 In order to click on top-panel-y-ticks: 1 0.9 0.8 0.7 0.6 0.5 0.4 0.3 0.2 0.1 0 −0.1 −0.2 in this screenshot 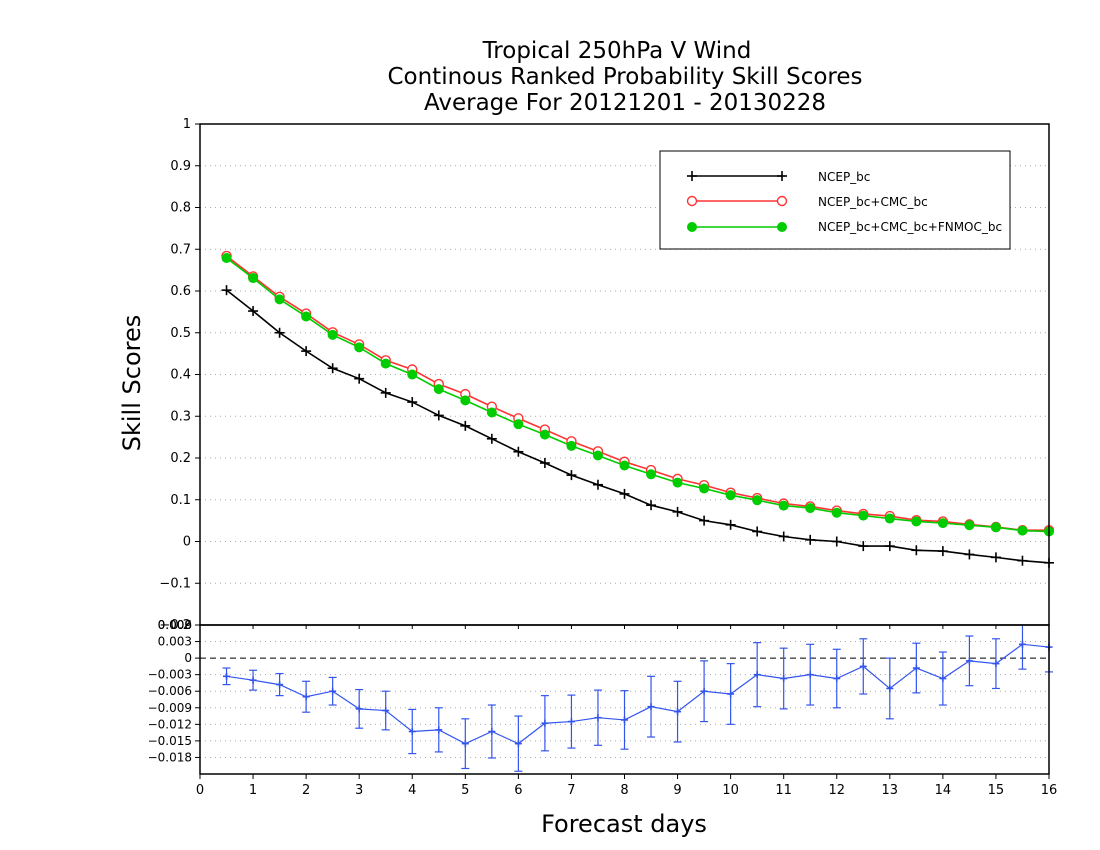, I will do `click(179, 375)`.